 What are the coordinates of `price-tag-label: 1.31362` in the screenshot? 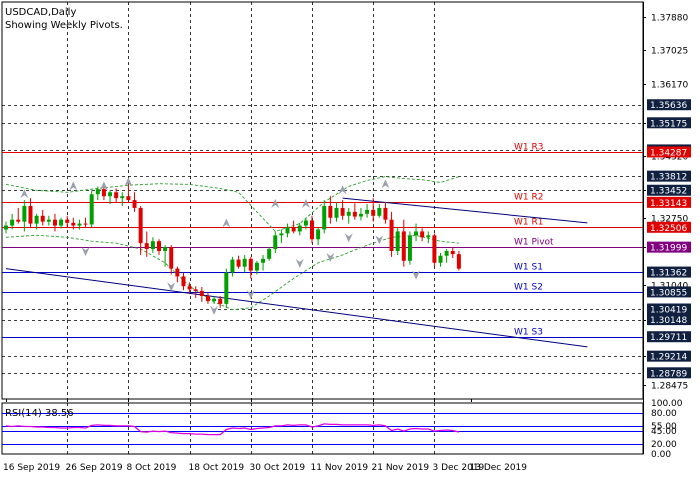 It's located at (668, 274).